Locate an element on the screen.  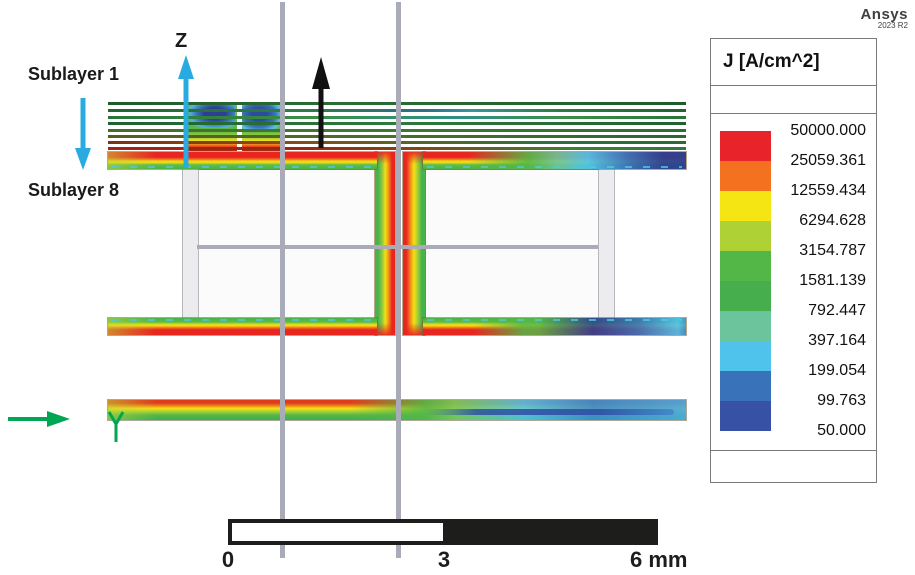
legend-value: 12559.434 is located at coordinates (828, 190).